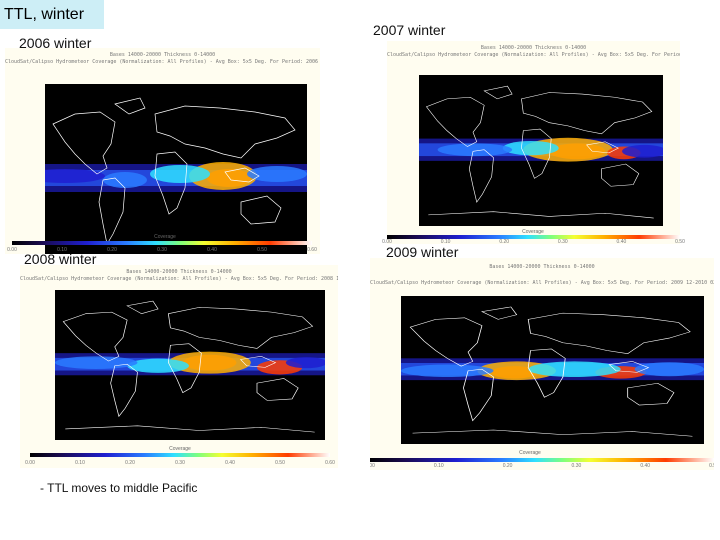 The height and width of the screenshot is (540, 720). Describe the element at coordinates (119, 488) in the screenshot. I see `bullet-note: - TTL moves to middle Pacific` at that location.